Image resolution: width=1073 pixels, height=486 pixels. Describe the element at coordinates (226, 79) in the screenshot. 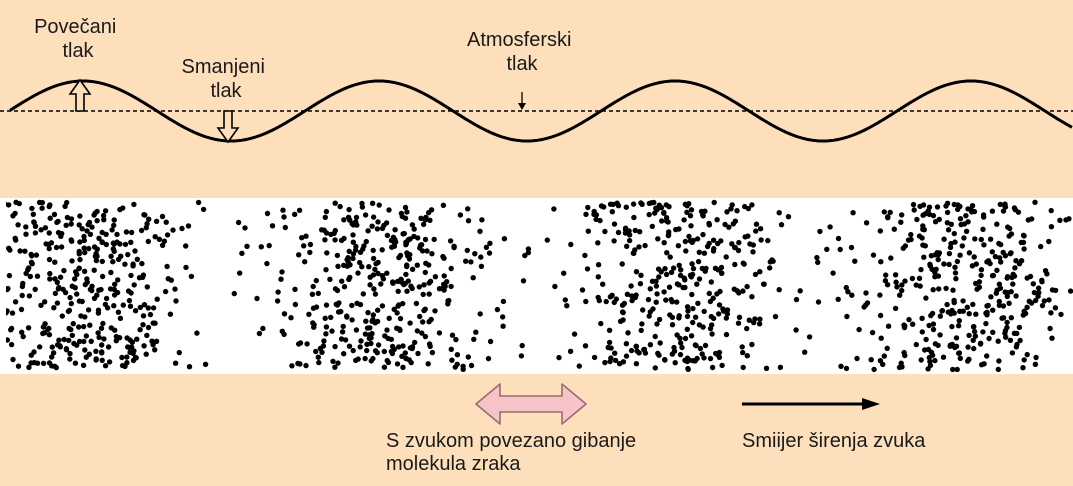

I see `decreased-pressure-label: Smanjeni tlak` at that location.